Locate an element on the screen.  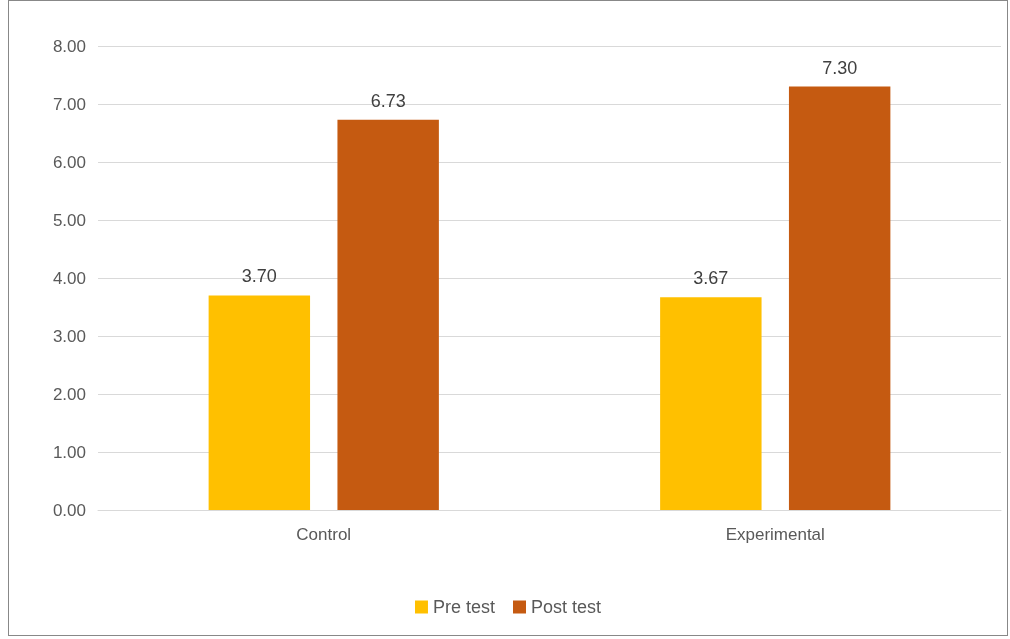
y-tick-label: 2.00 is located at coordinates (69, 394).